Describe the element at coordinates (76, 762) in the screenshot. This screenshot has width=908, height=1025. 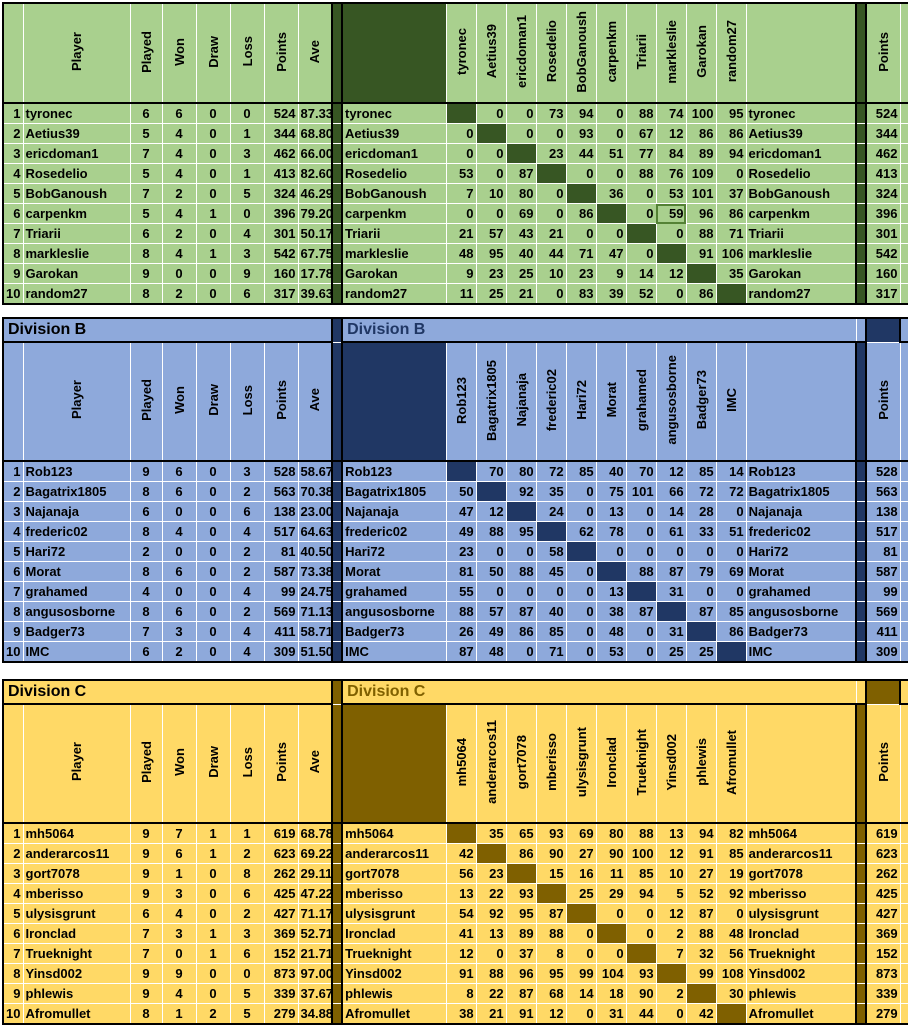
I see `player-header-label: Player` at that location.